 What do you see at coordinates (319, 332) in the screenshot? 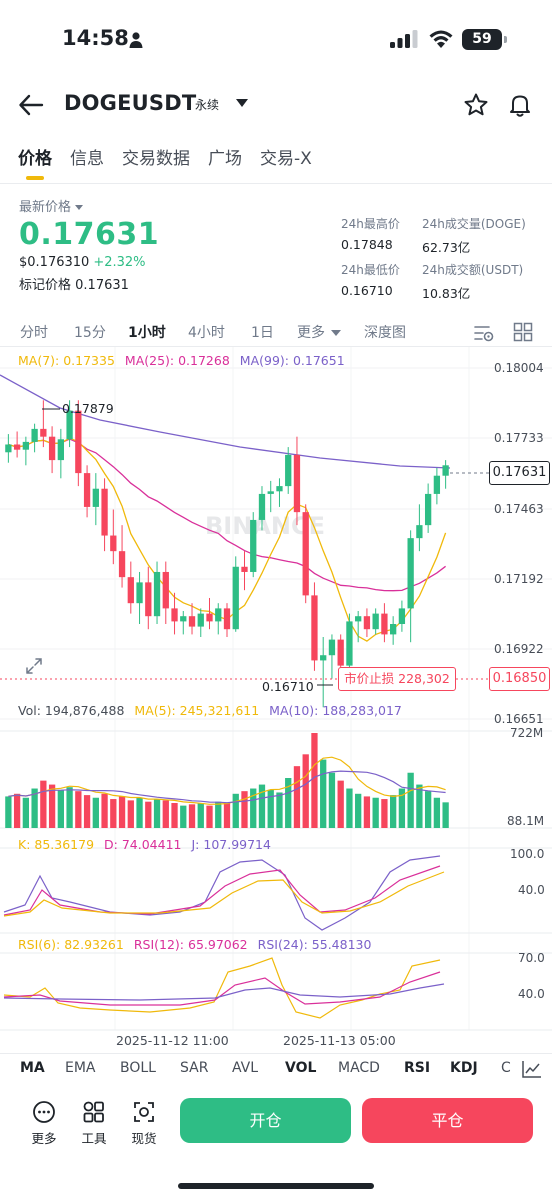
I see `interval-more: 更多` at bounding box center [319, 332].